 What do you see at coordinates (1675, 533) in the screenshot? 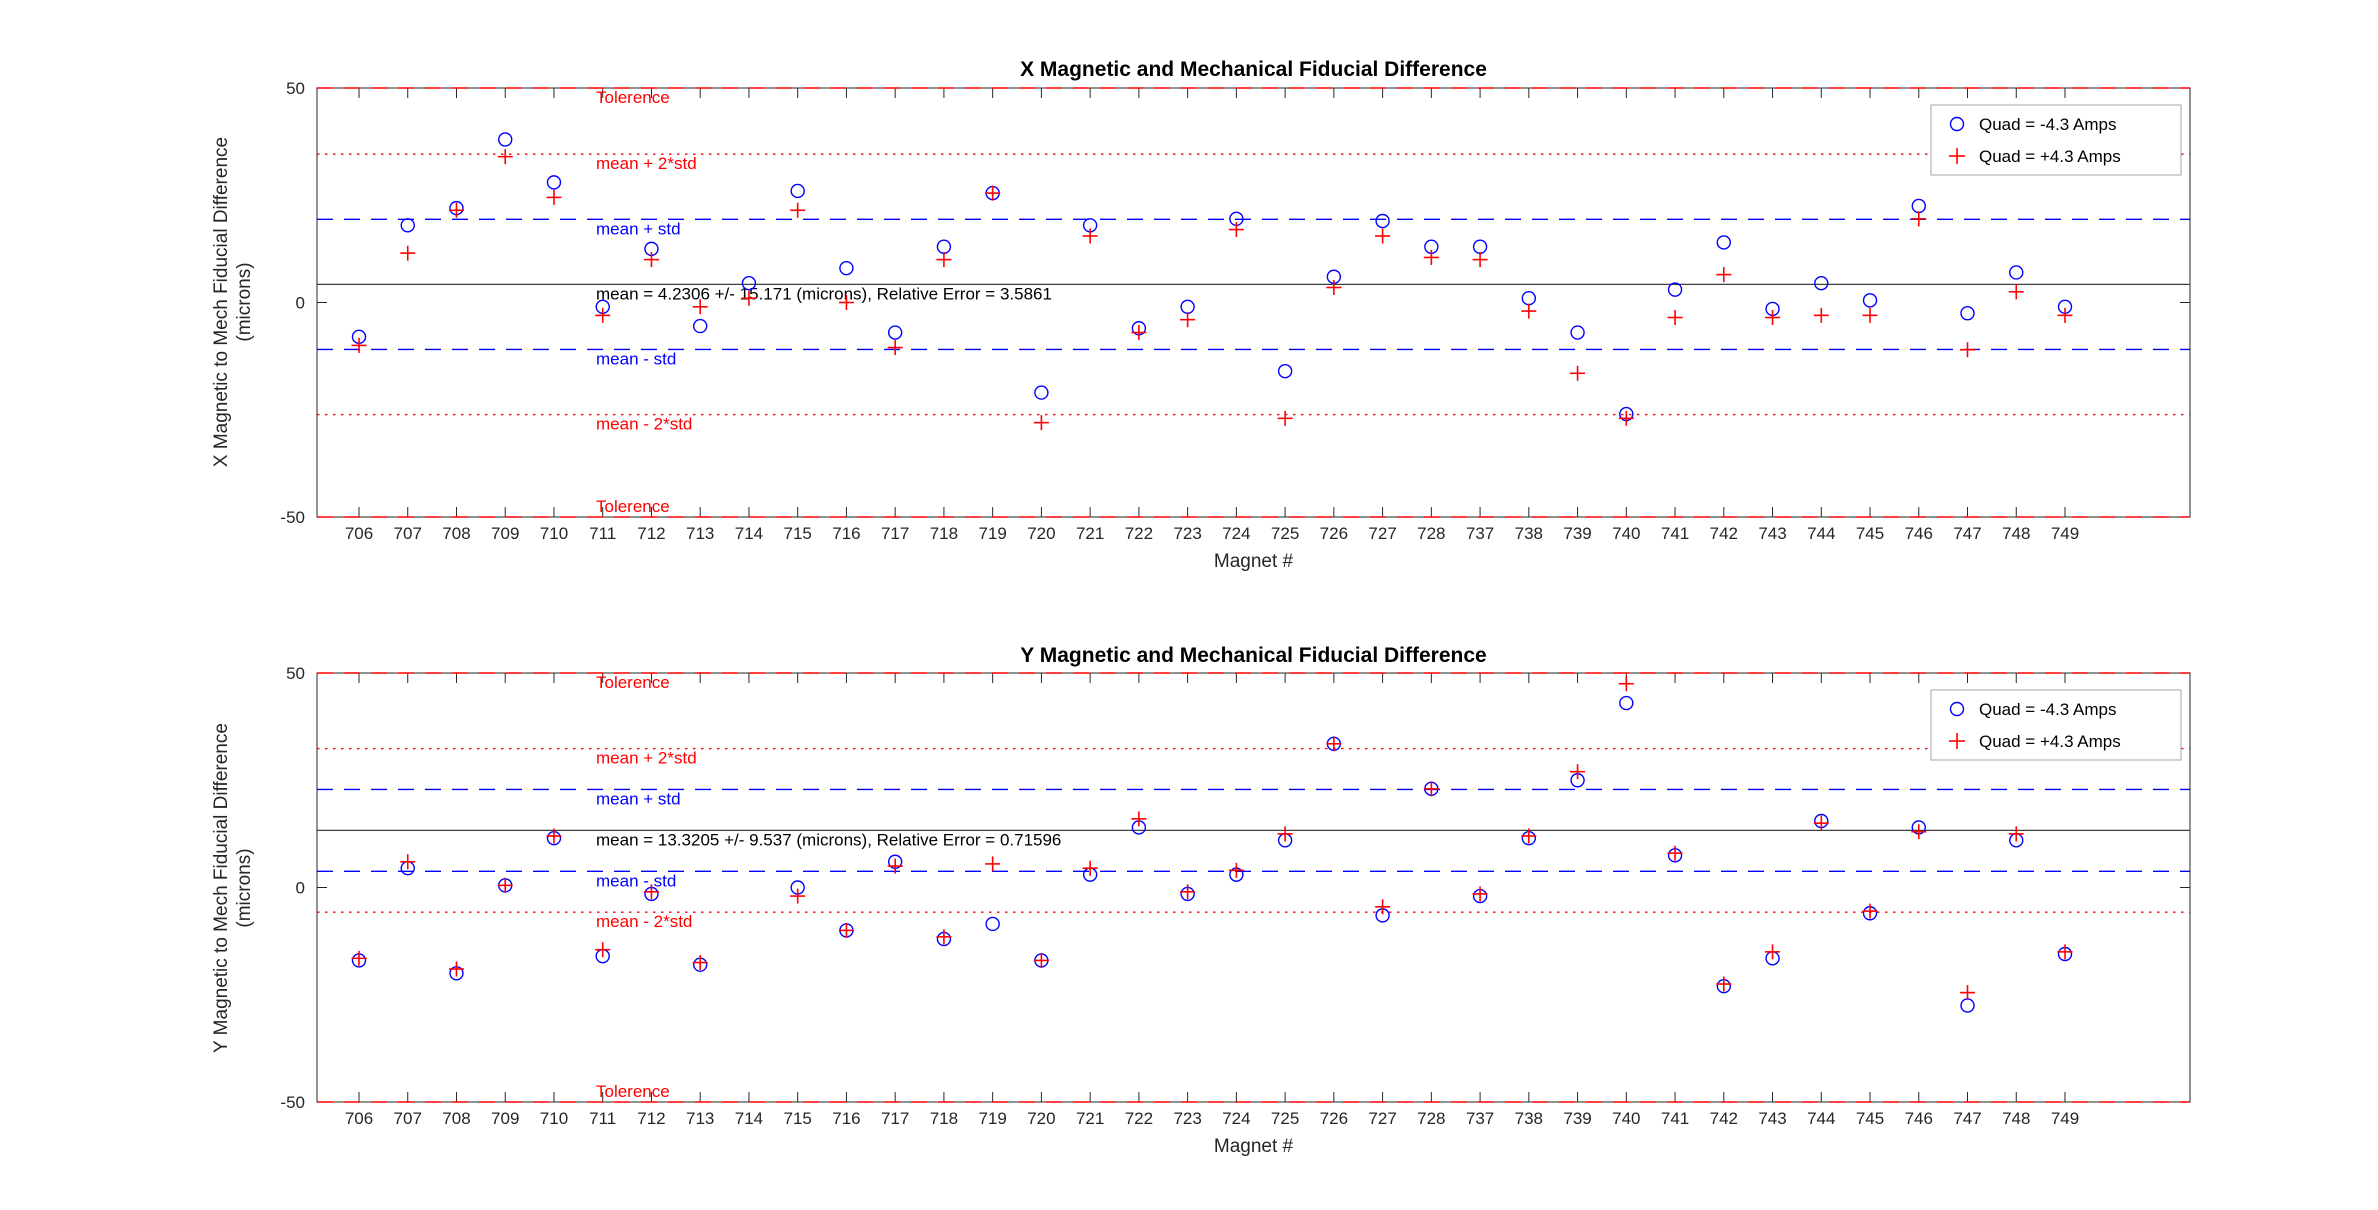
I see `x-tick-label: 741` at bounding box center [1675, 533].